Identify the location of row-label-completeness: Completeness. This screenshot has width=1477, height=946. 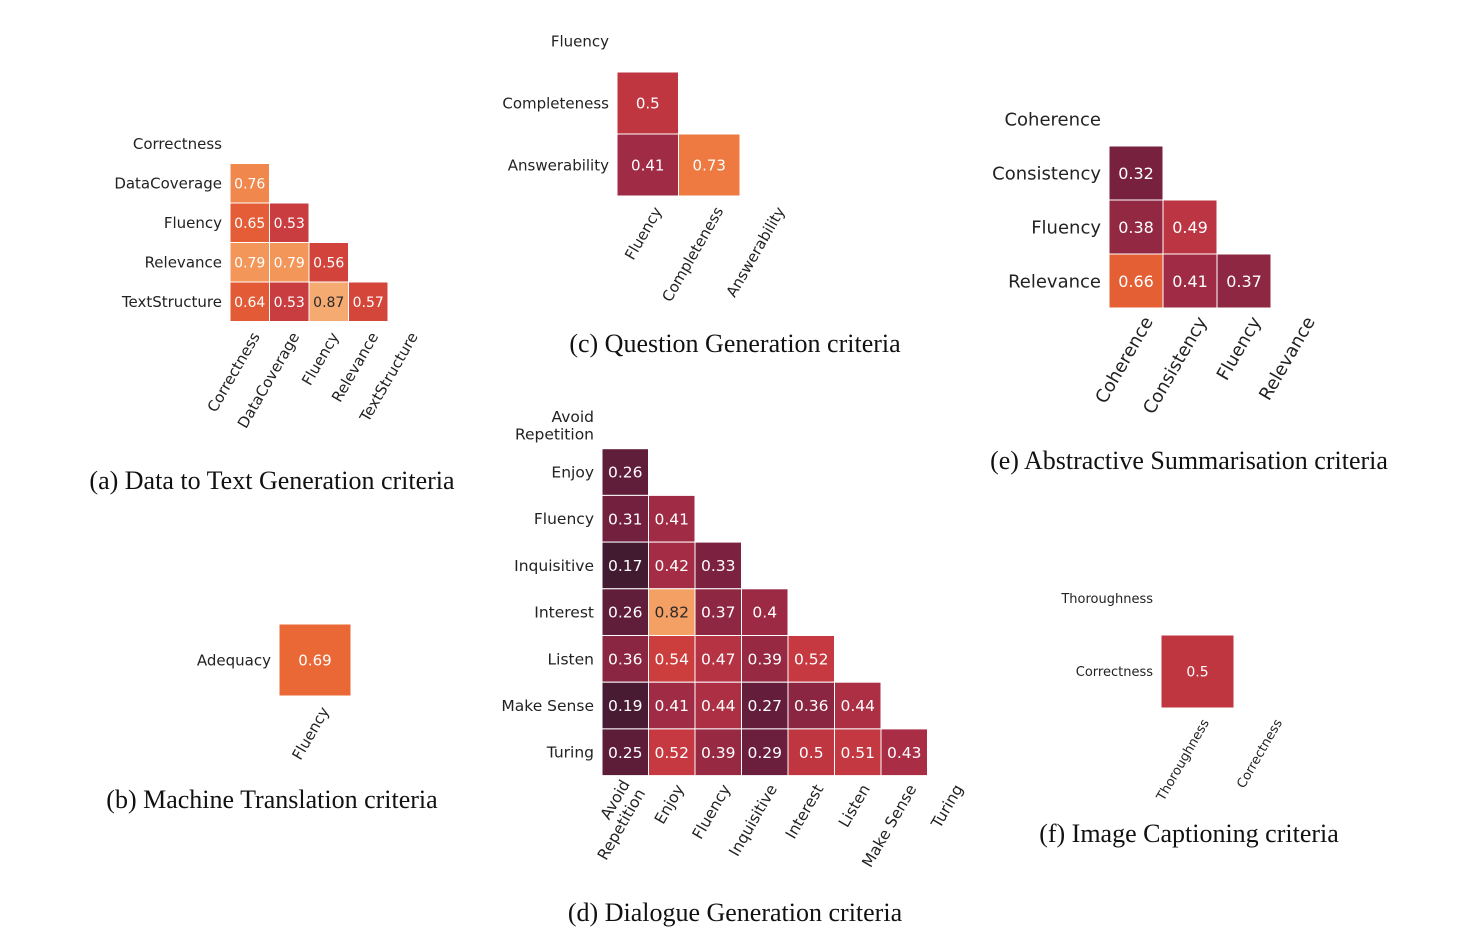
(555, 103).